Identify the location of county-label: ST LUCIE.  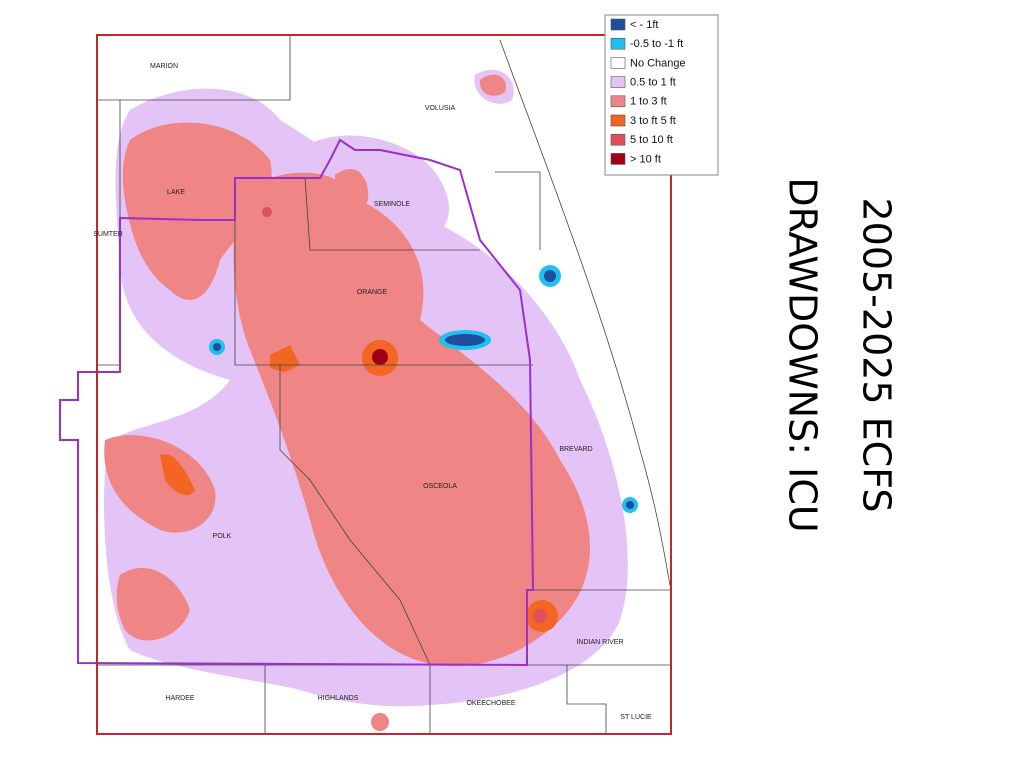
(636, 717).